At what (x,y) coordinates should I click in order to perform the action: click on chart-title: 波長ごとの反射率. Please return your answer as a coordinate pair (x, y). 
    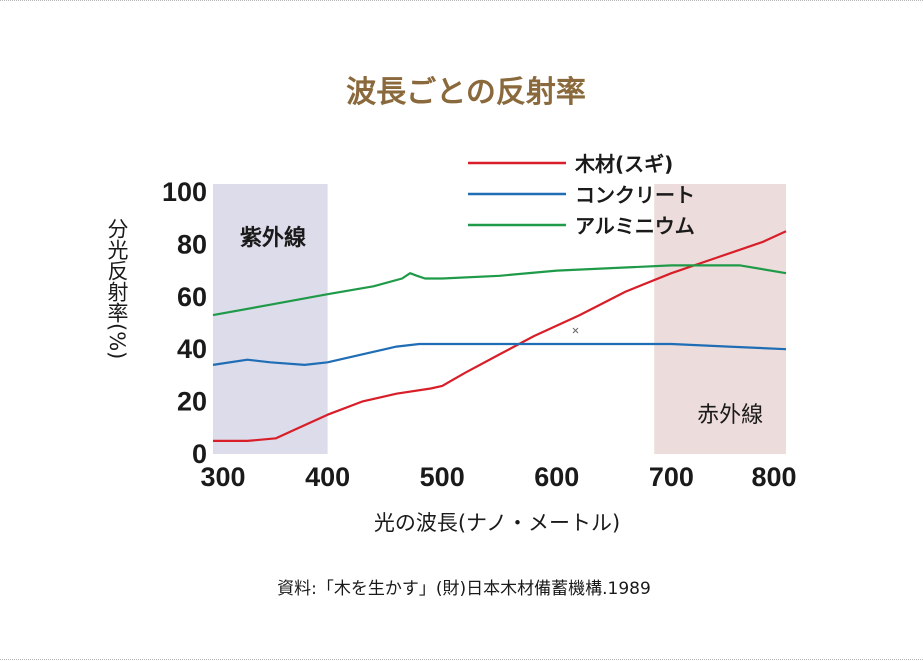
    Looking at the image, I should click on (466, 92).